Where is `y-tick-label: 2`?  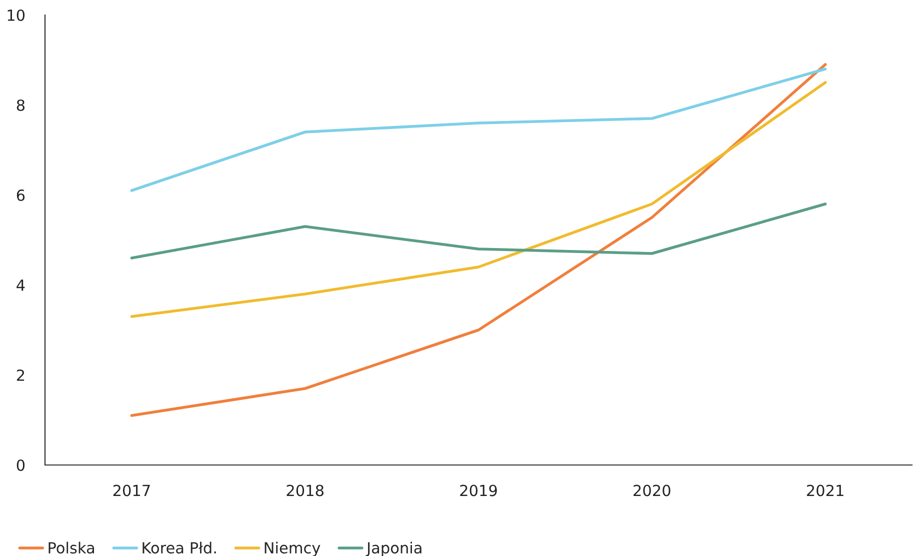
y-tick-label: 2 is located at coordinates (20, 375).